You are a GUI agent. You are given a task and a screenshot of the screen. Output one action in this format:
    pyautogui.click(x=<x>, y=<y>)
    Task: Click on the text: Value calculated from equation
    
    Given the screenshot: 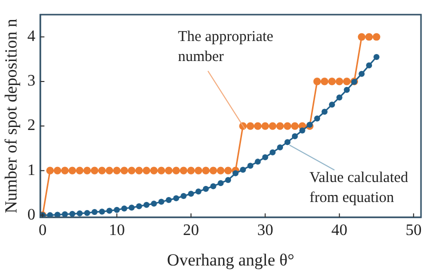 What is the action you would take?
    pyautogui.click(x=359, y=188)
    